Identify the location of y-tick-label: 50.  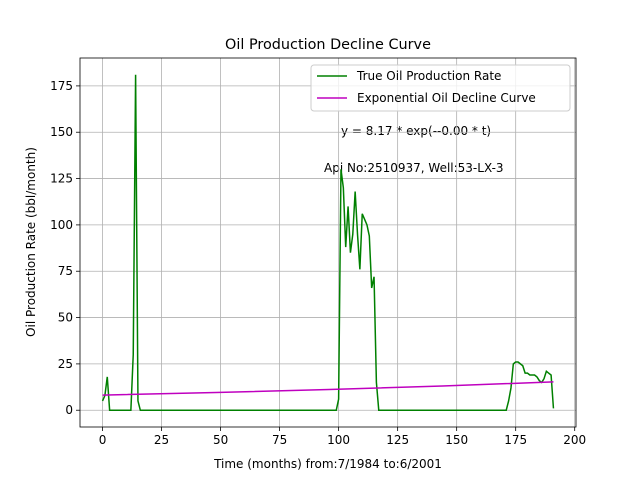
(65, 318).